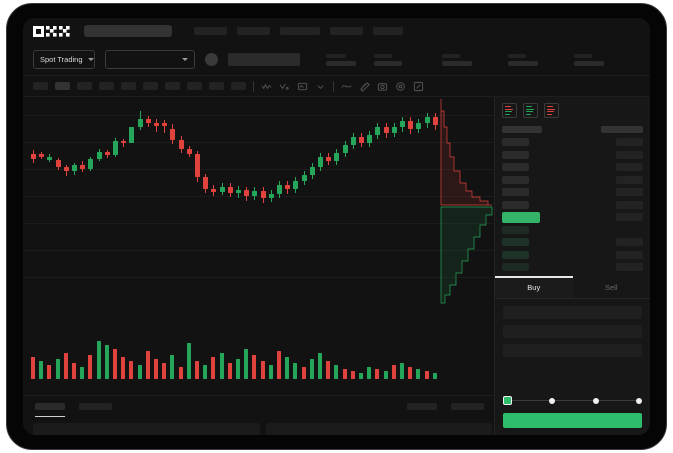  I want to click on stat-4-label, so click(517, 55).